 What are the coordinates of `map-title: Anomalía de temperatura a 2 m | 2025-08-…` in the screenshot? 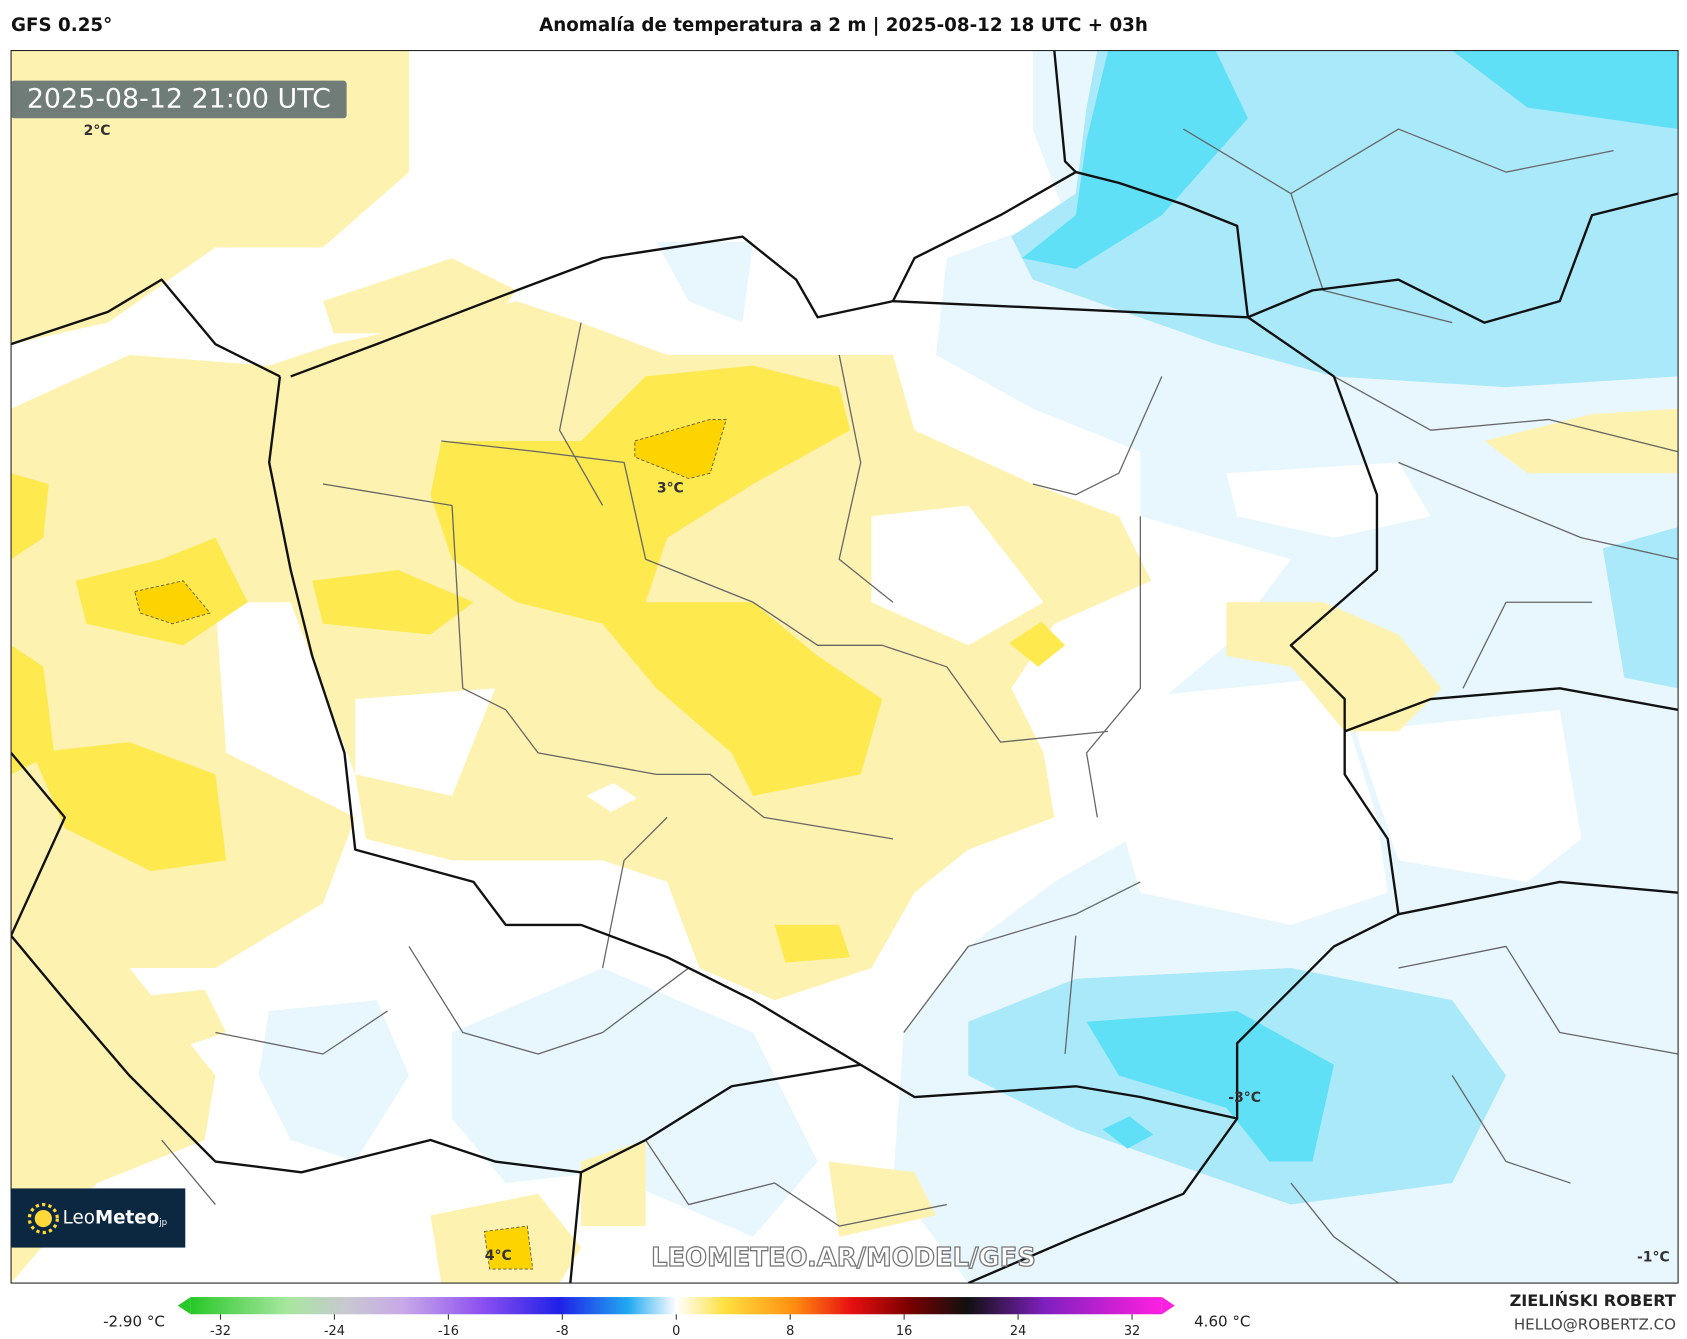 It's located at (843, 25).